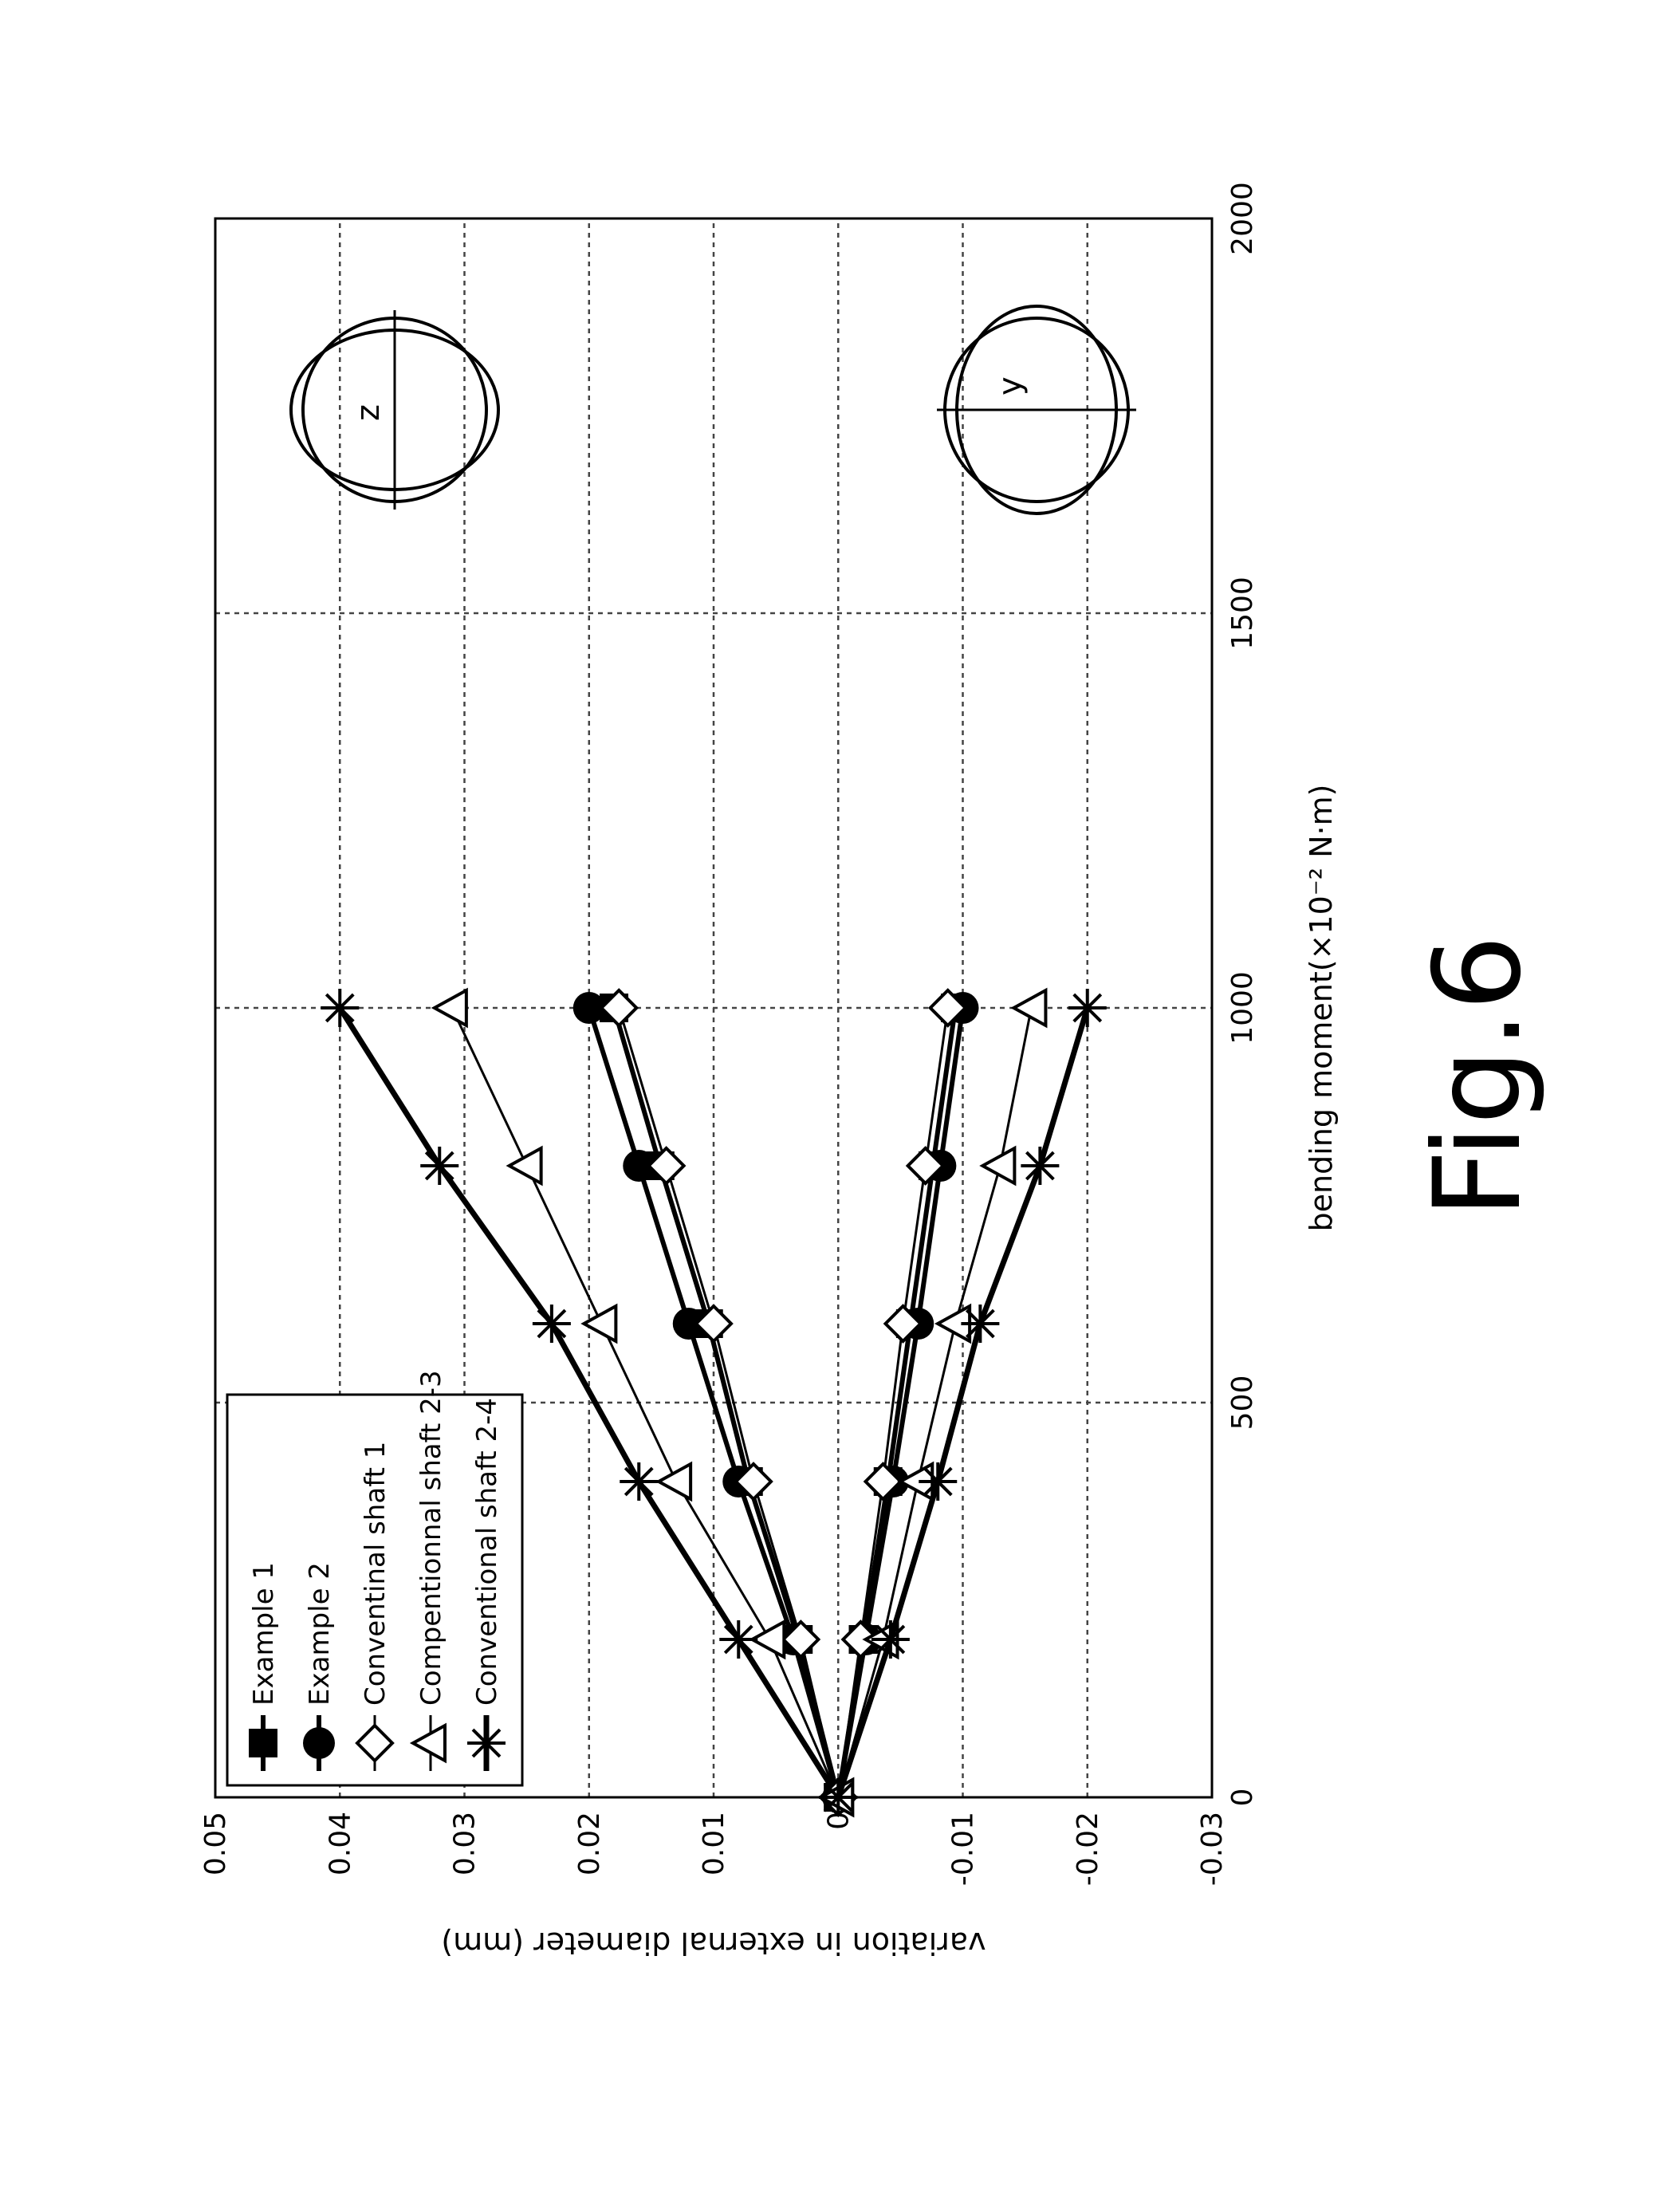 Image resolution: width=1680 pixels, height=2196 pixels. Describe the element at coordinates (1212, 1849) in the screenshot. I see `y-tick-label: -0.03` at that location.